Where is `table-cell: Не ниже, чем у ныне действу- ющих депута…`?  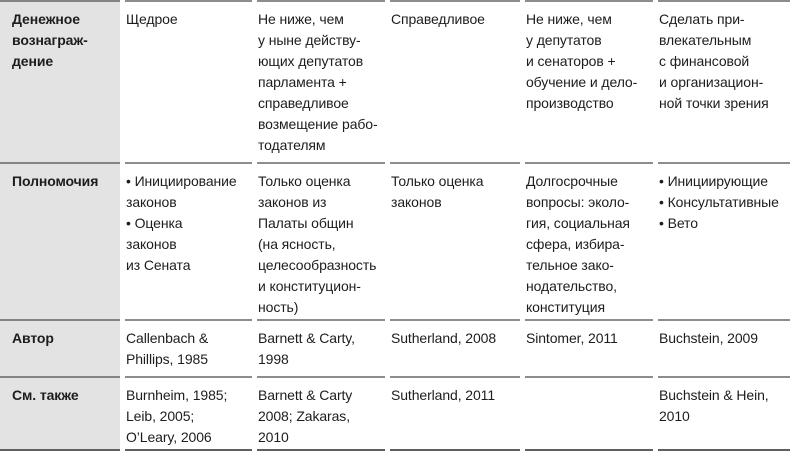 table-cell: Не ниже, чем у ныне действу- ющих депута… is located at coordinates (321, 81).